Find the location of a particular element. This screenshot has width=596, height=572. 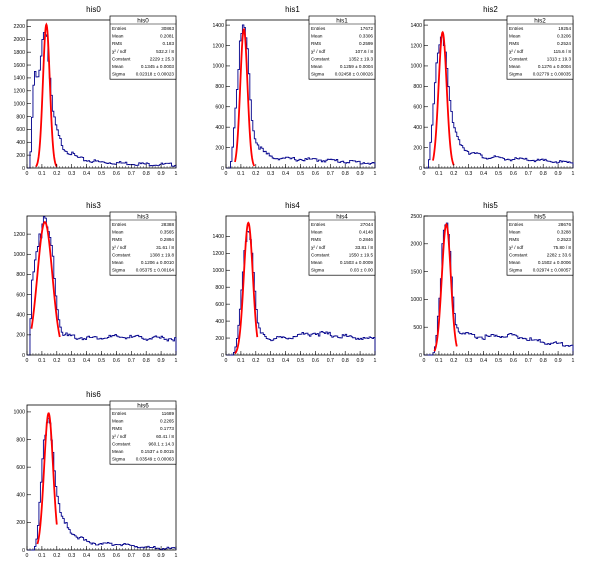

stats-row-value: 532.2 / 8 is located at coordinates (165, 51).